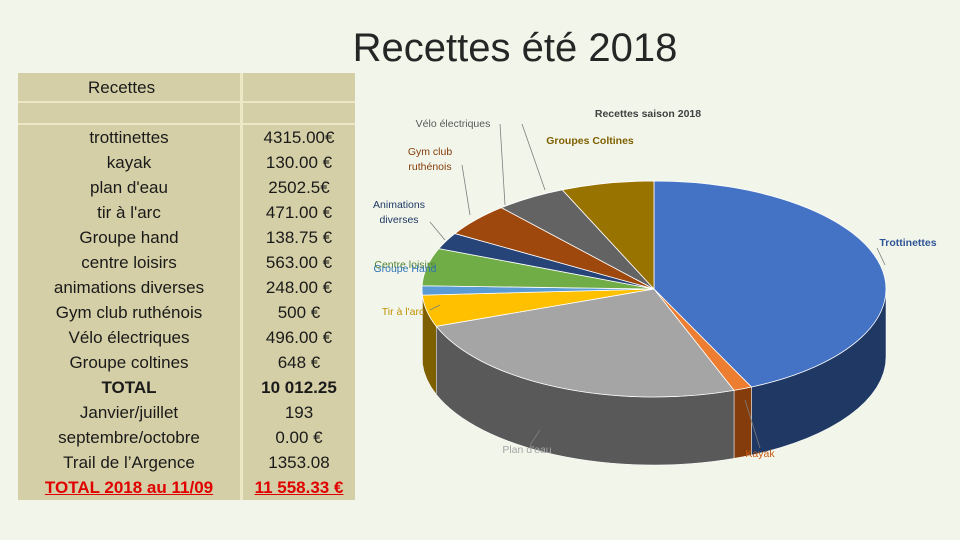 Image resolution: width=960 pixels, height=540 pixels. Describe the element at coordinates (299, 137) in the screenshot. I see `table-row-value: 4315.00€` at that location.